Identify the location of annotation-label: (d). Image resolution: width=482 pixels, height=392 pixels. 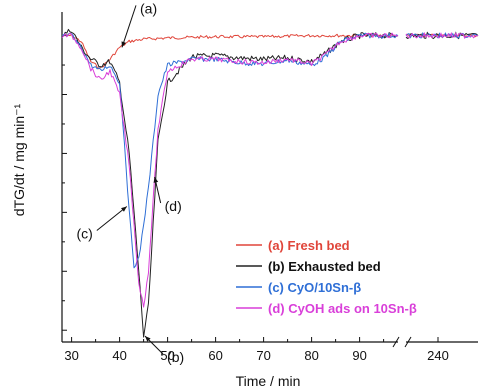
(173, 206).